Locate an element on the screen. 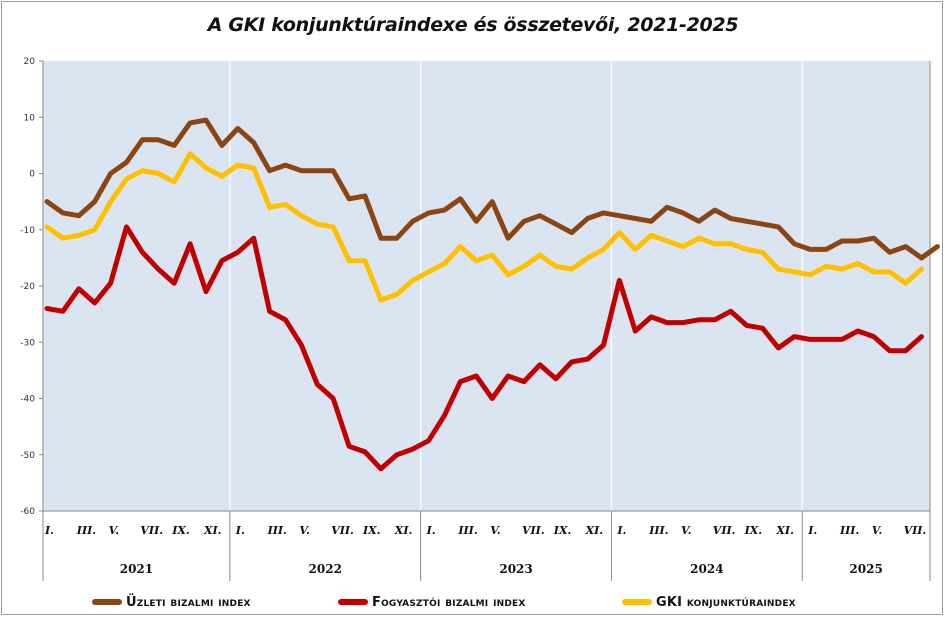  legend-item-fogyasztoi: Fogyasztói bizalmi index is located at coordinates (432, 602).